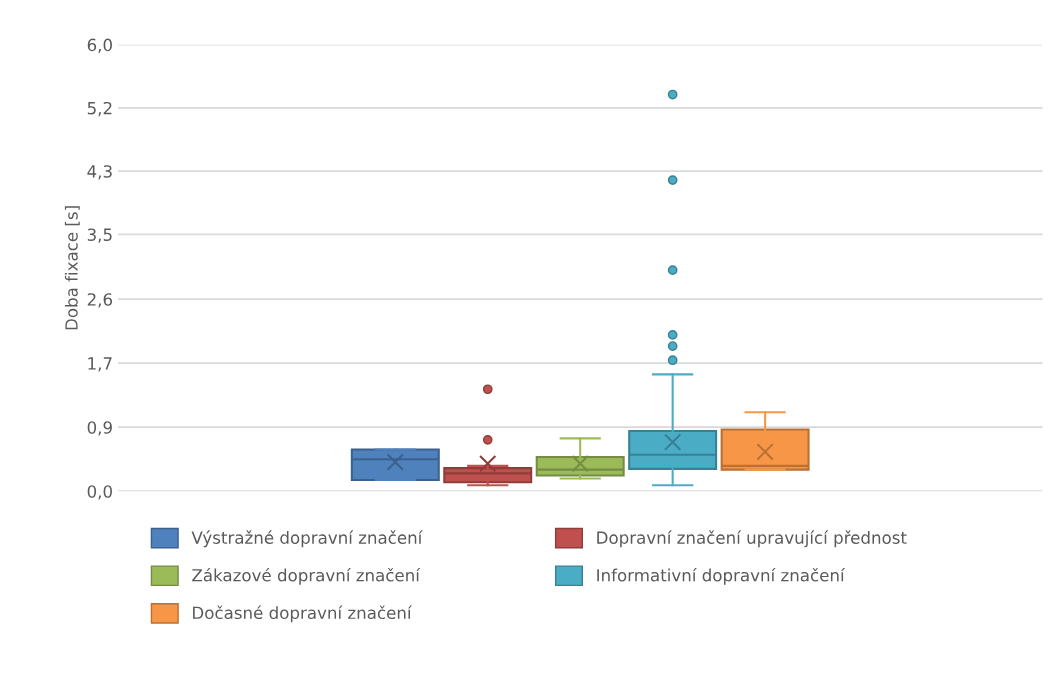 The width and height of the screenshot is (1053, 687). Describe the element at coordinates (99, 172) in the screenshot. I see `y-tick-label: 4,3` at that location.